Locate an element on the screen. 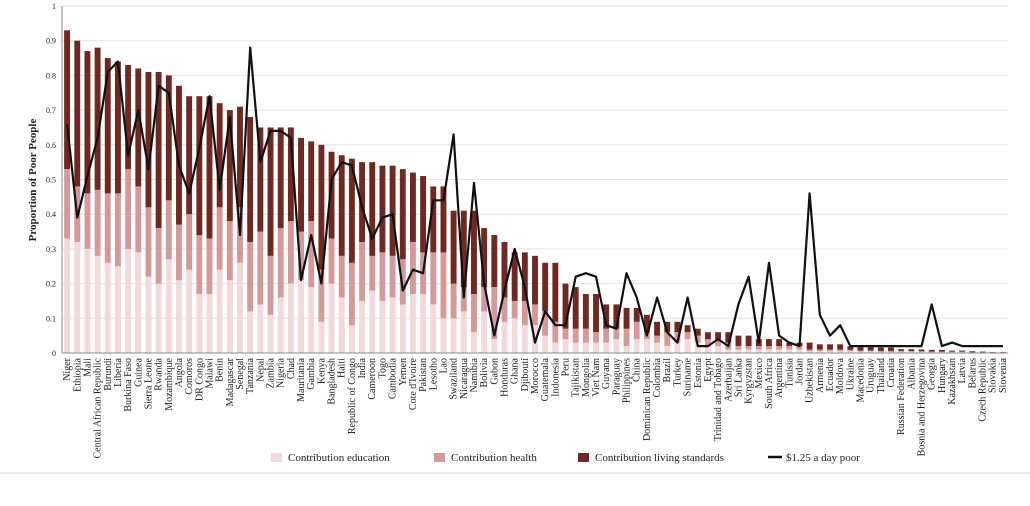 The height and width of the screenshot is (506, 1030). y-tick-label: 0.5 is located at coordinates (51, 180).